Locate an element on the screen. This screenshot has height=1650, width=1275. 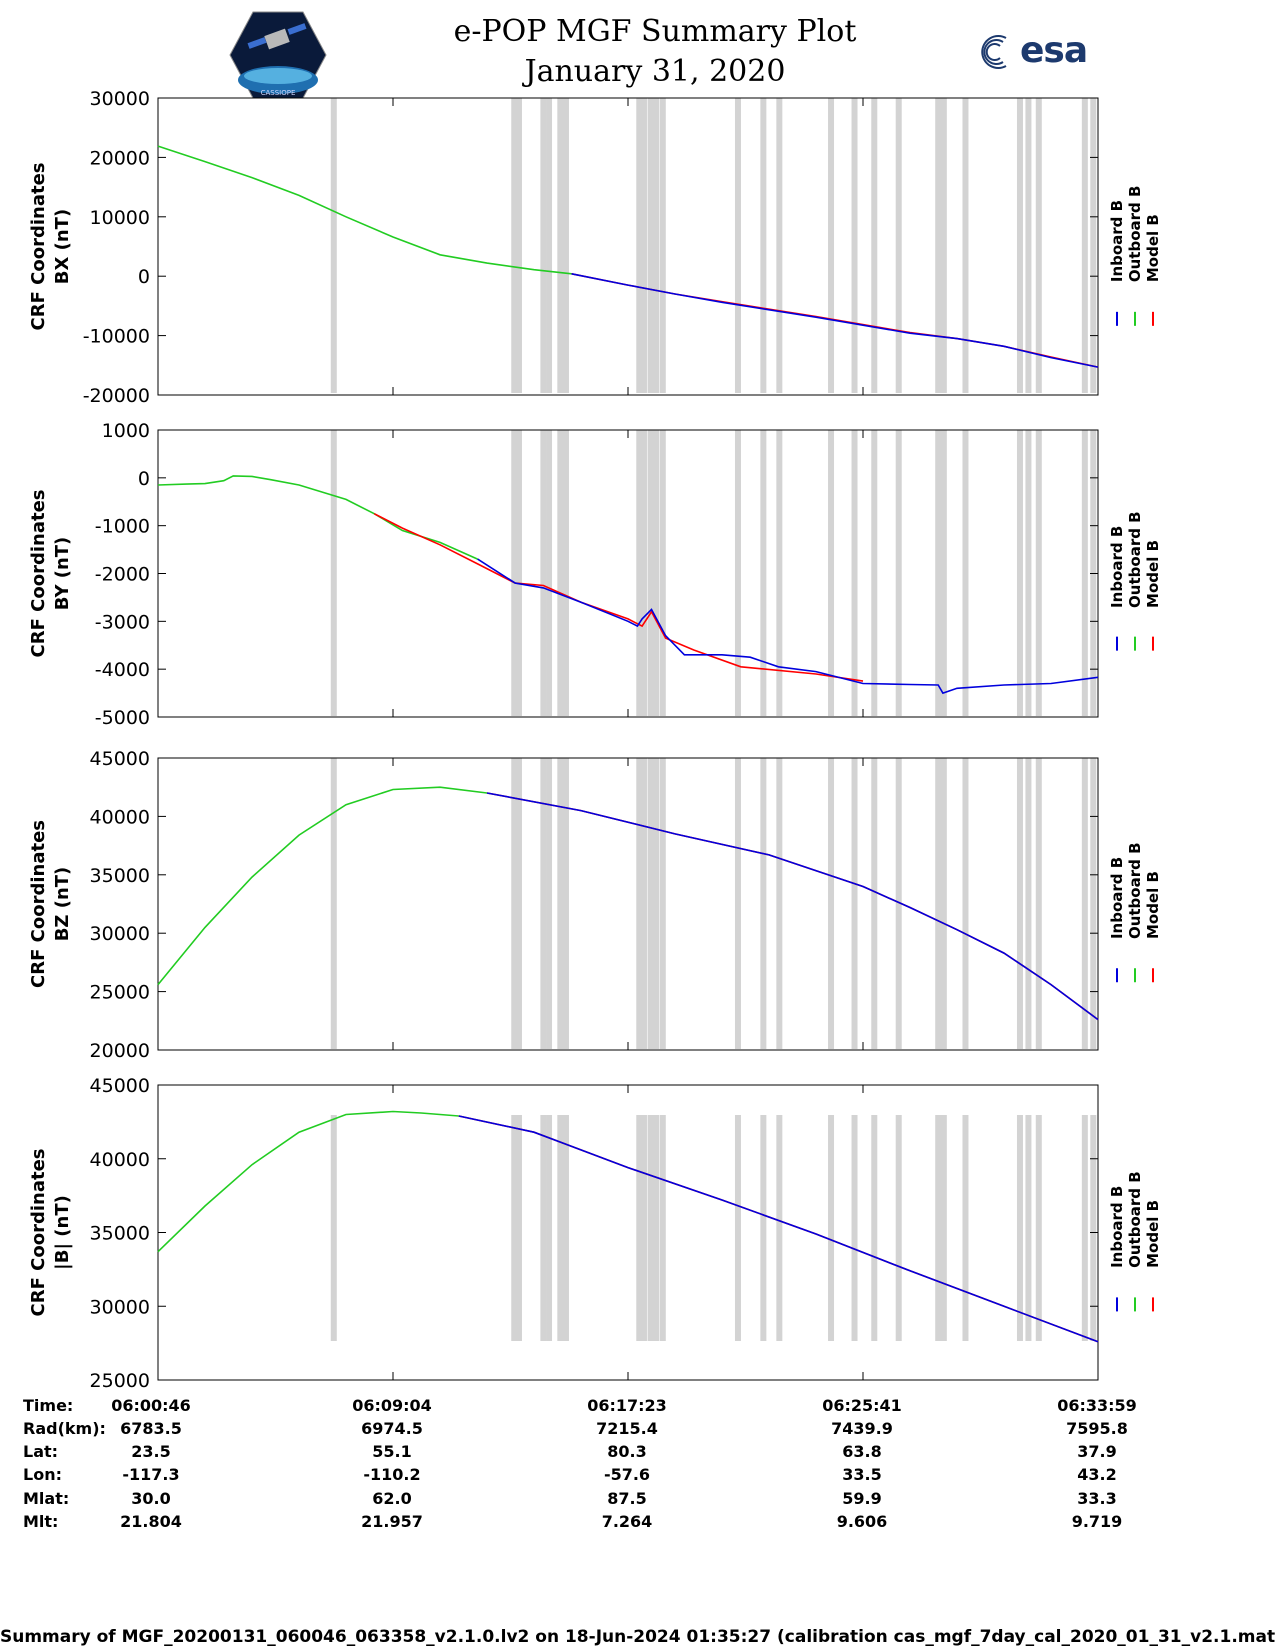
table-cell: 06:25:41 is located at coordinates (862, 1405).